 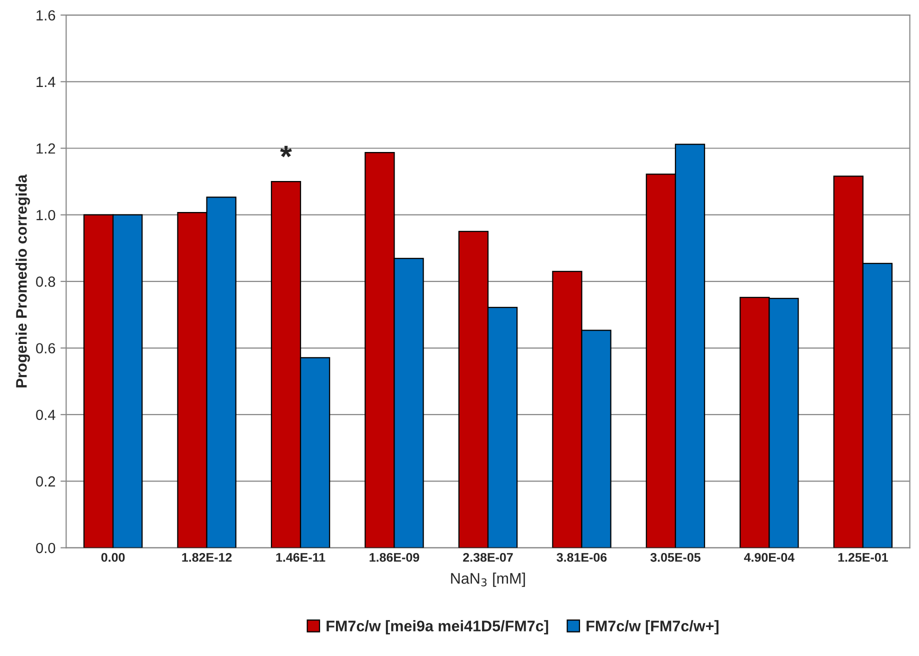 I want to click on x-tick-label: 4.90E-04, so click(x=769, y=557).